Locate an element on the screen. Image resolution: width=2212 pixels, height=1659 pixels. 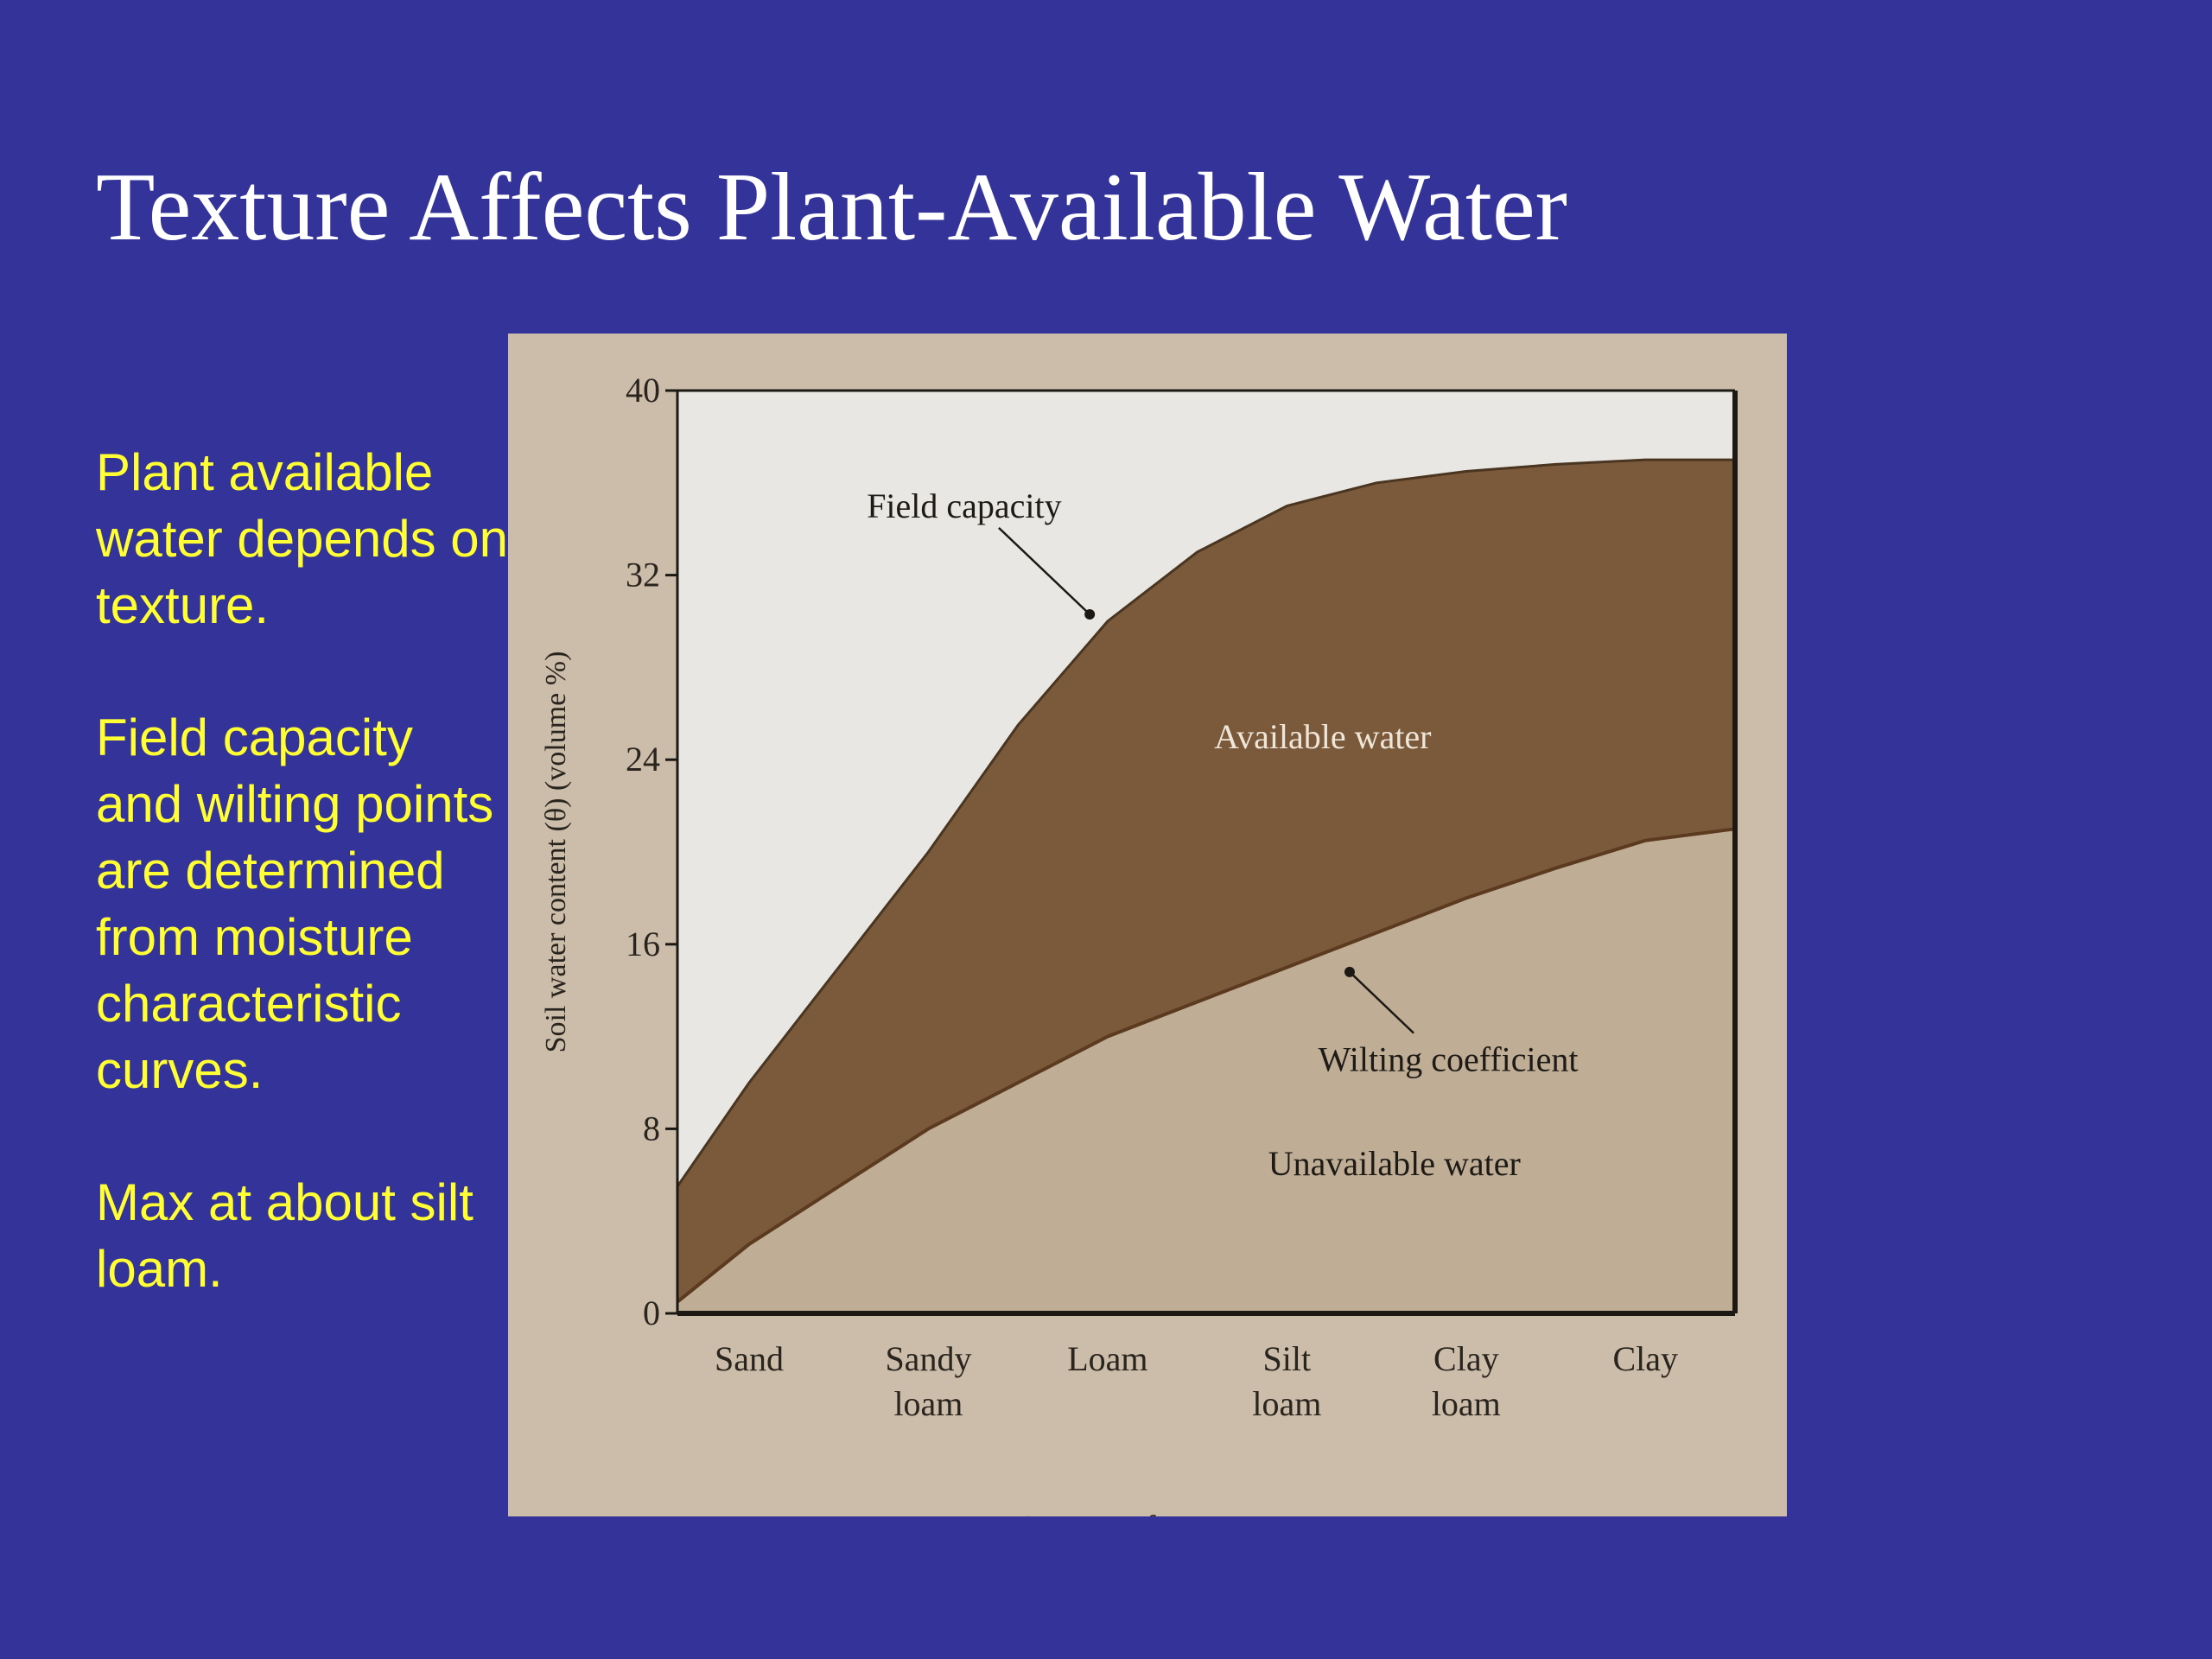
wilting-coefficient-line is located at coordinates (1206, 1065).